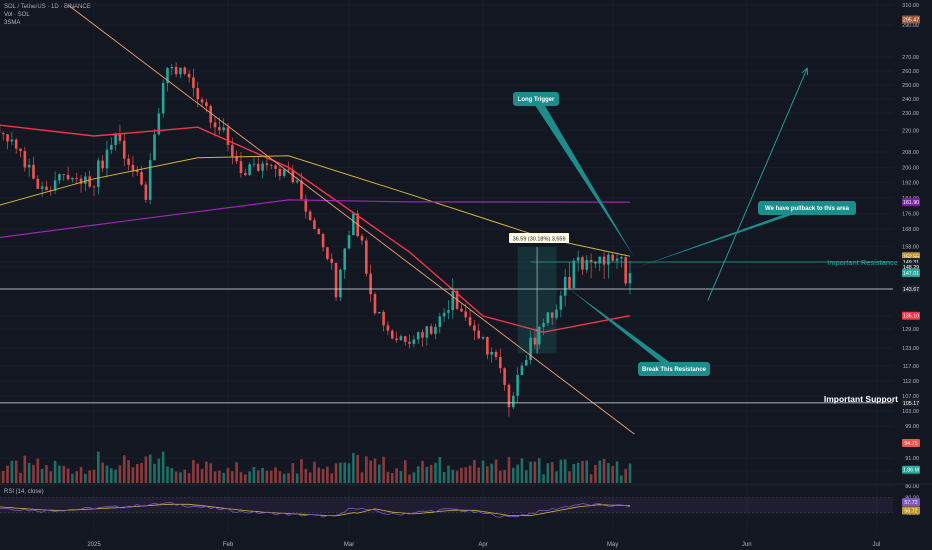 This screenshot has height=550, width=932. I want to click on price-tick-label: 220.00, so click(910, 132).